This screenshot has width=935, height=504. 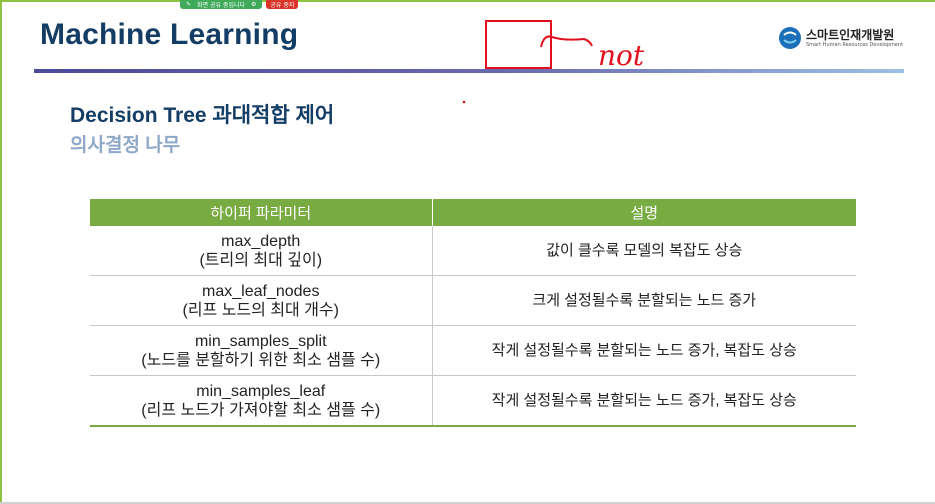 I want to click on gear-icon: ⚙, so click(x=254, y=4).